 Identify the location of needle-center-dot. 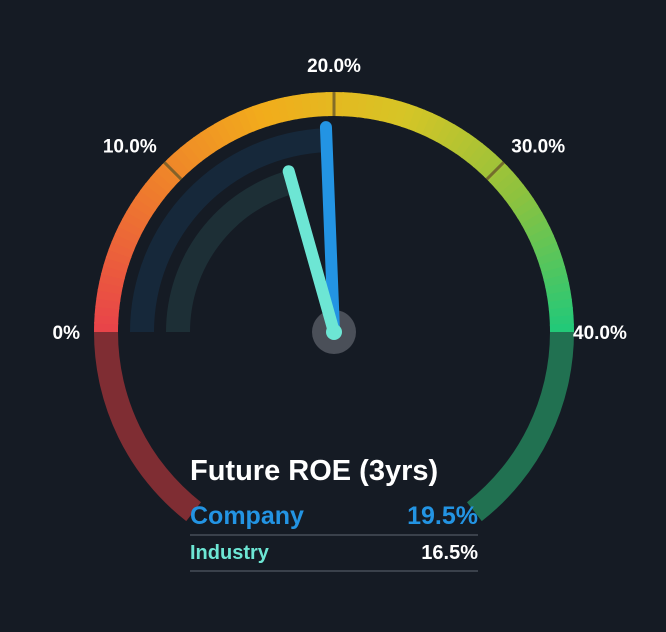
(334, 332).